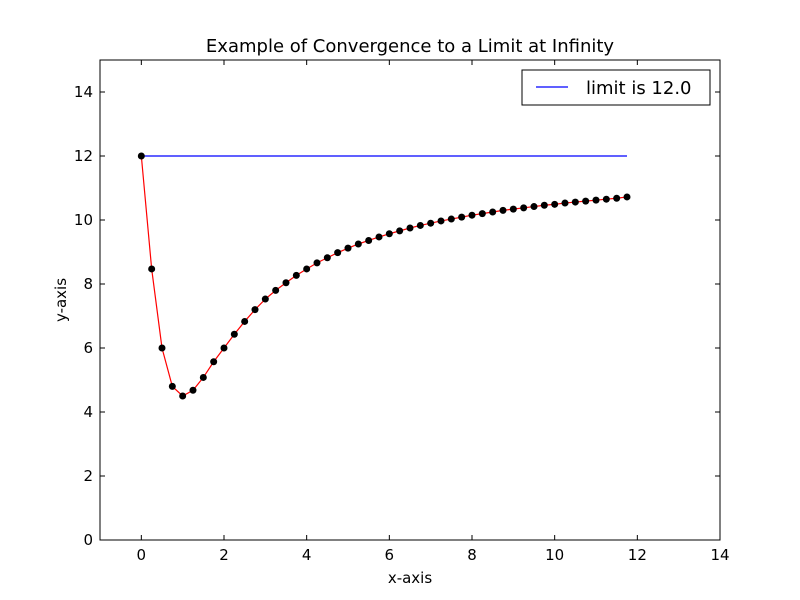 The height and width of the screenshot is (600, 800). Describe the element at coordinates (83, 156) in the screenshot. I see `y-tick-label: 12` at that location.